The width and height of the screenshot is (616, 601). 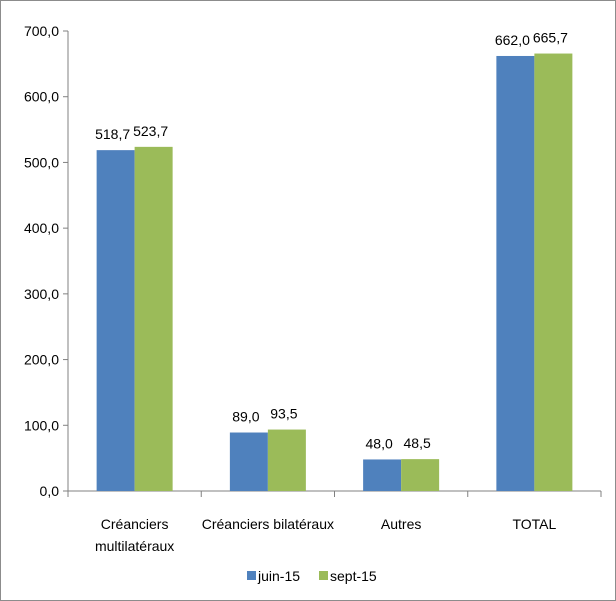 I want to click on legend-label: sept-15, so click(x=353, y=576).